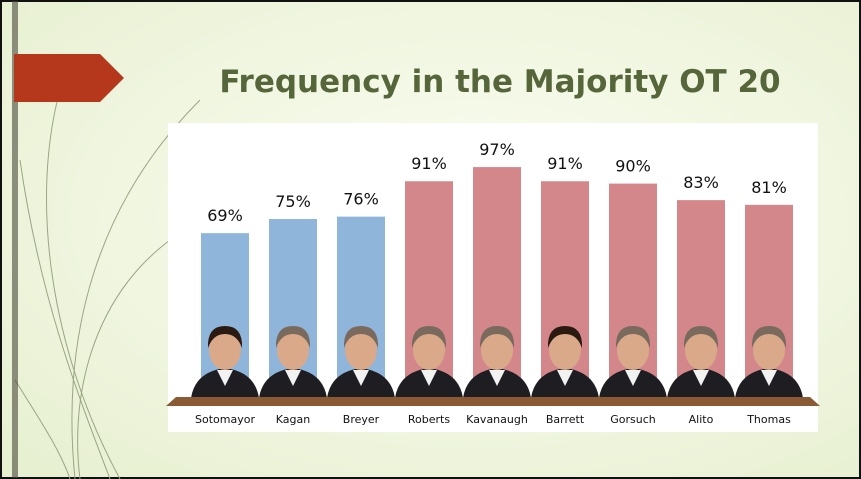 This screenshot has width=861, height=479. What do you see at coordinates (493, 401) in the screenshot?
I see `floor` at bounding box center [493, 401].